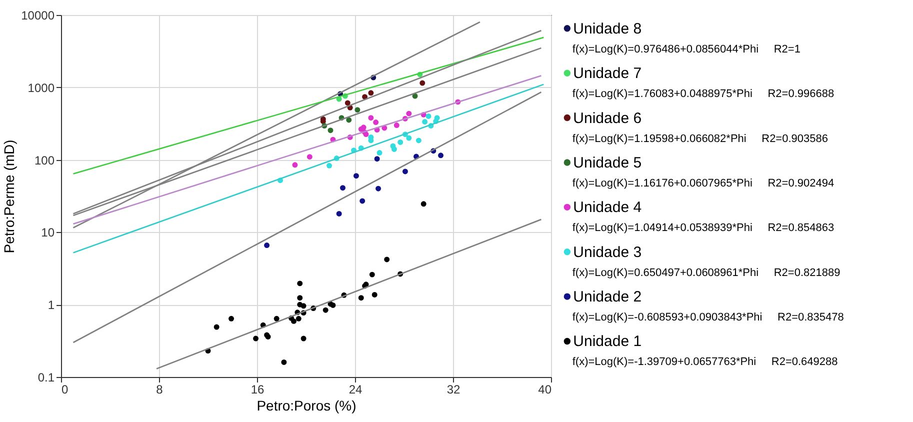 The width and height of the screenshot is (913, 422). I want to click on y-tick-label: 100, so click(44, 160).